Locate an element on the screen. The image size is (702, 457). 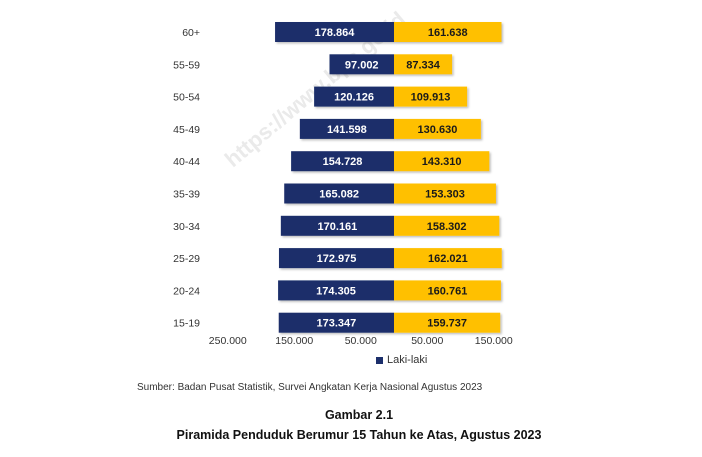
bar-value-label-perempuan: 160.761 is located at coordinates (448, 291).